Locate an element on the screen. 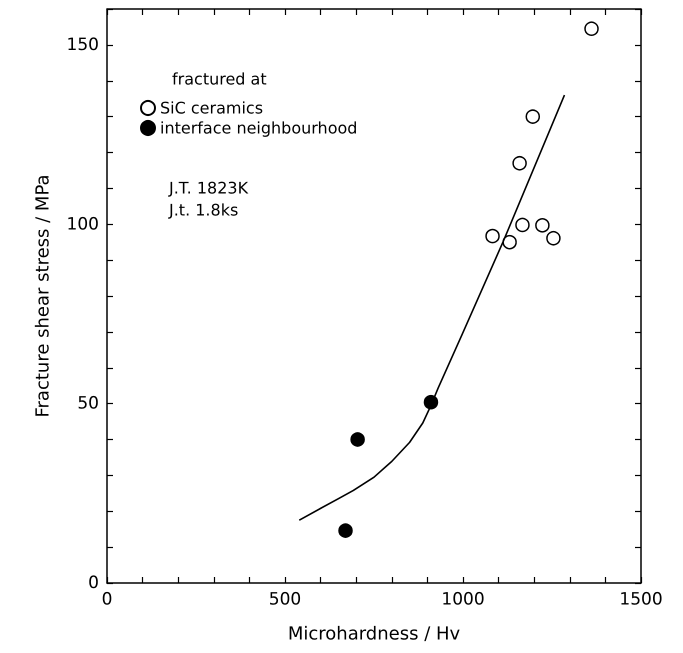 The height and width of the screenshot is (653, 683). legend-label: SiC ceramics is located at coordinates (212, 108).